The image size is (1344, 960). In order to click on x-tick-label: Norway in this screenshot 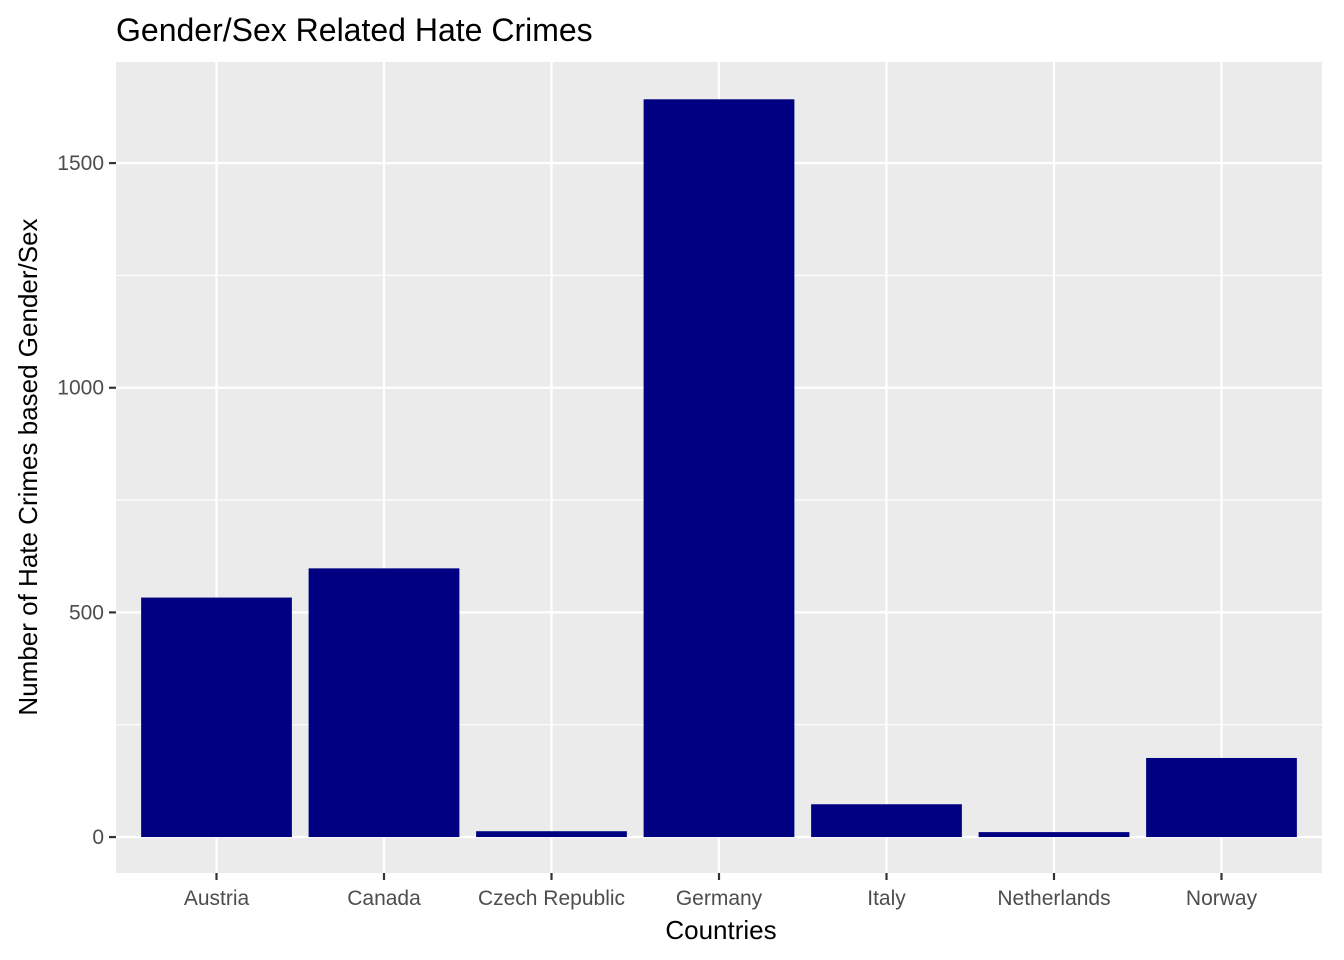, I will do `click(1222, 898)`.